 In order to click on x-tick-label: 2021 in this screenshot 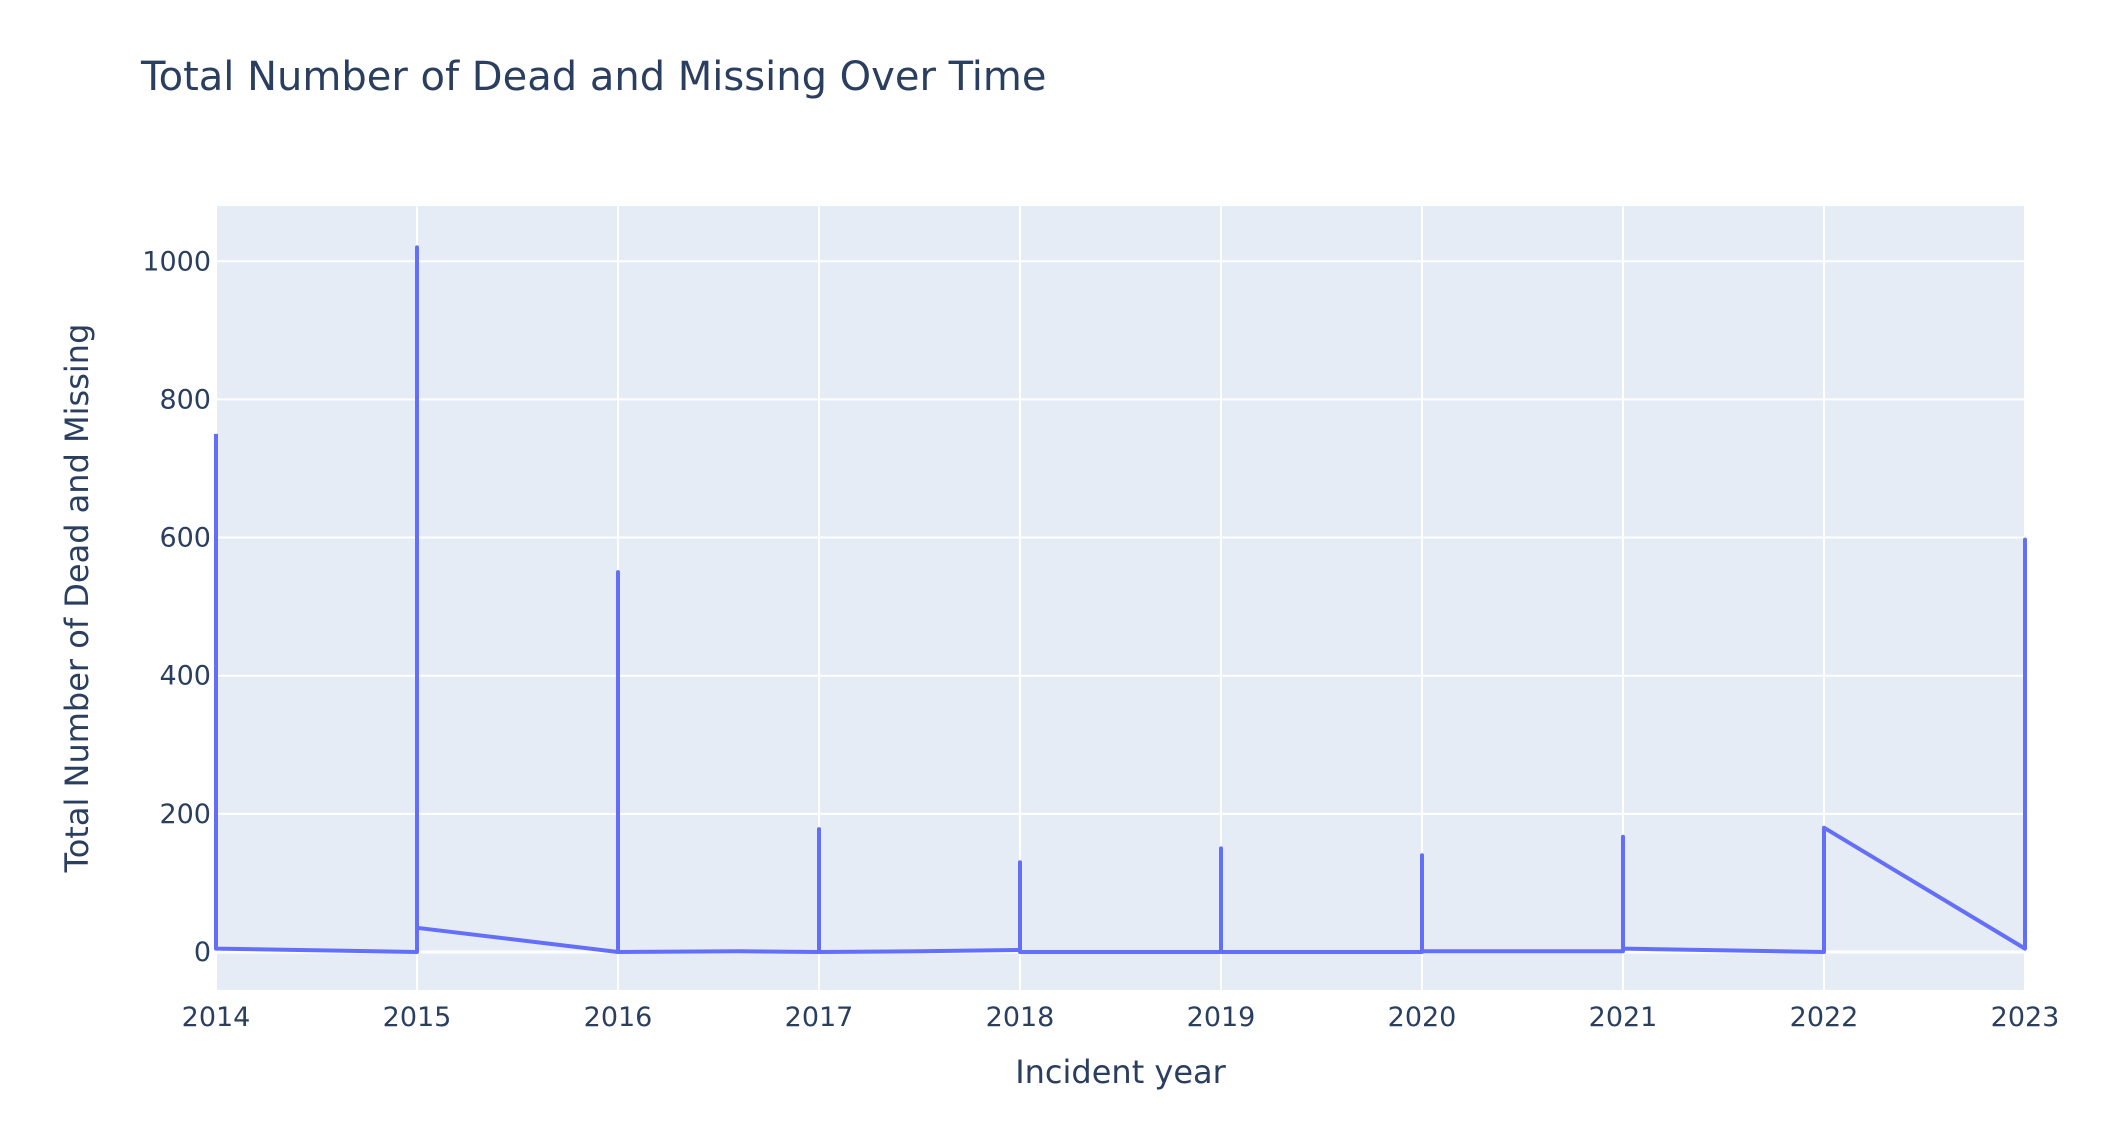, I will do `click(1623, 1017)`.